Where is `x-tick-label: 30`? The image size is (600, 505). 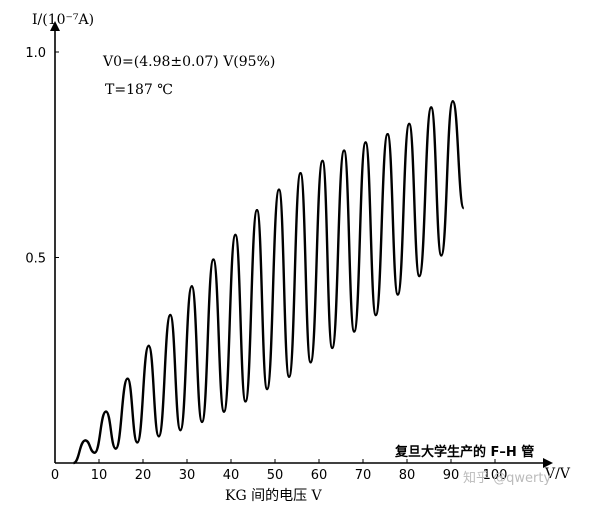 x-tick-label: 30 is located at coordinates (187, 475).